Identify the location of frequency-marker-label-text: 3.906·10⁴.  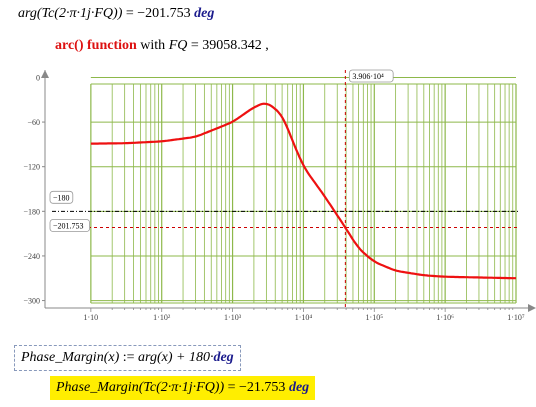
(368, 76).